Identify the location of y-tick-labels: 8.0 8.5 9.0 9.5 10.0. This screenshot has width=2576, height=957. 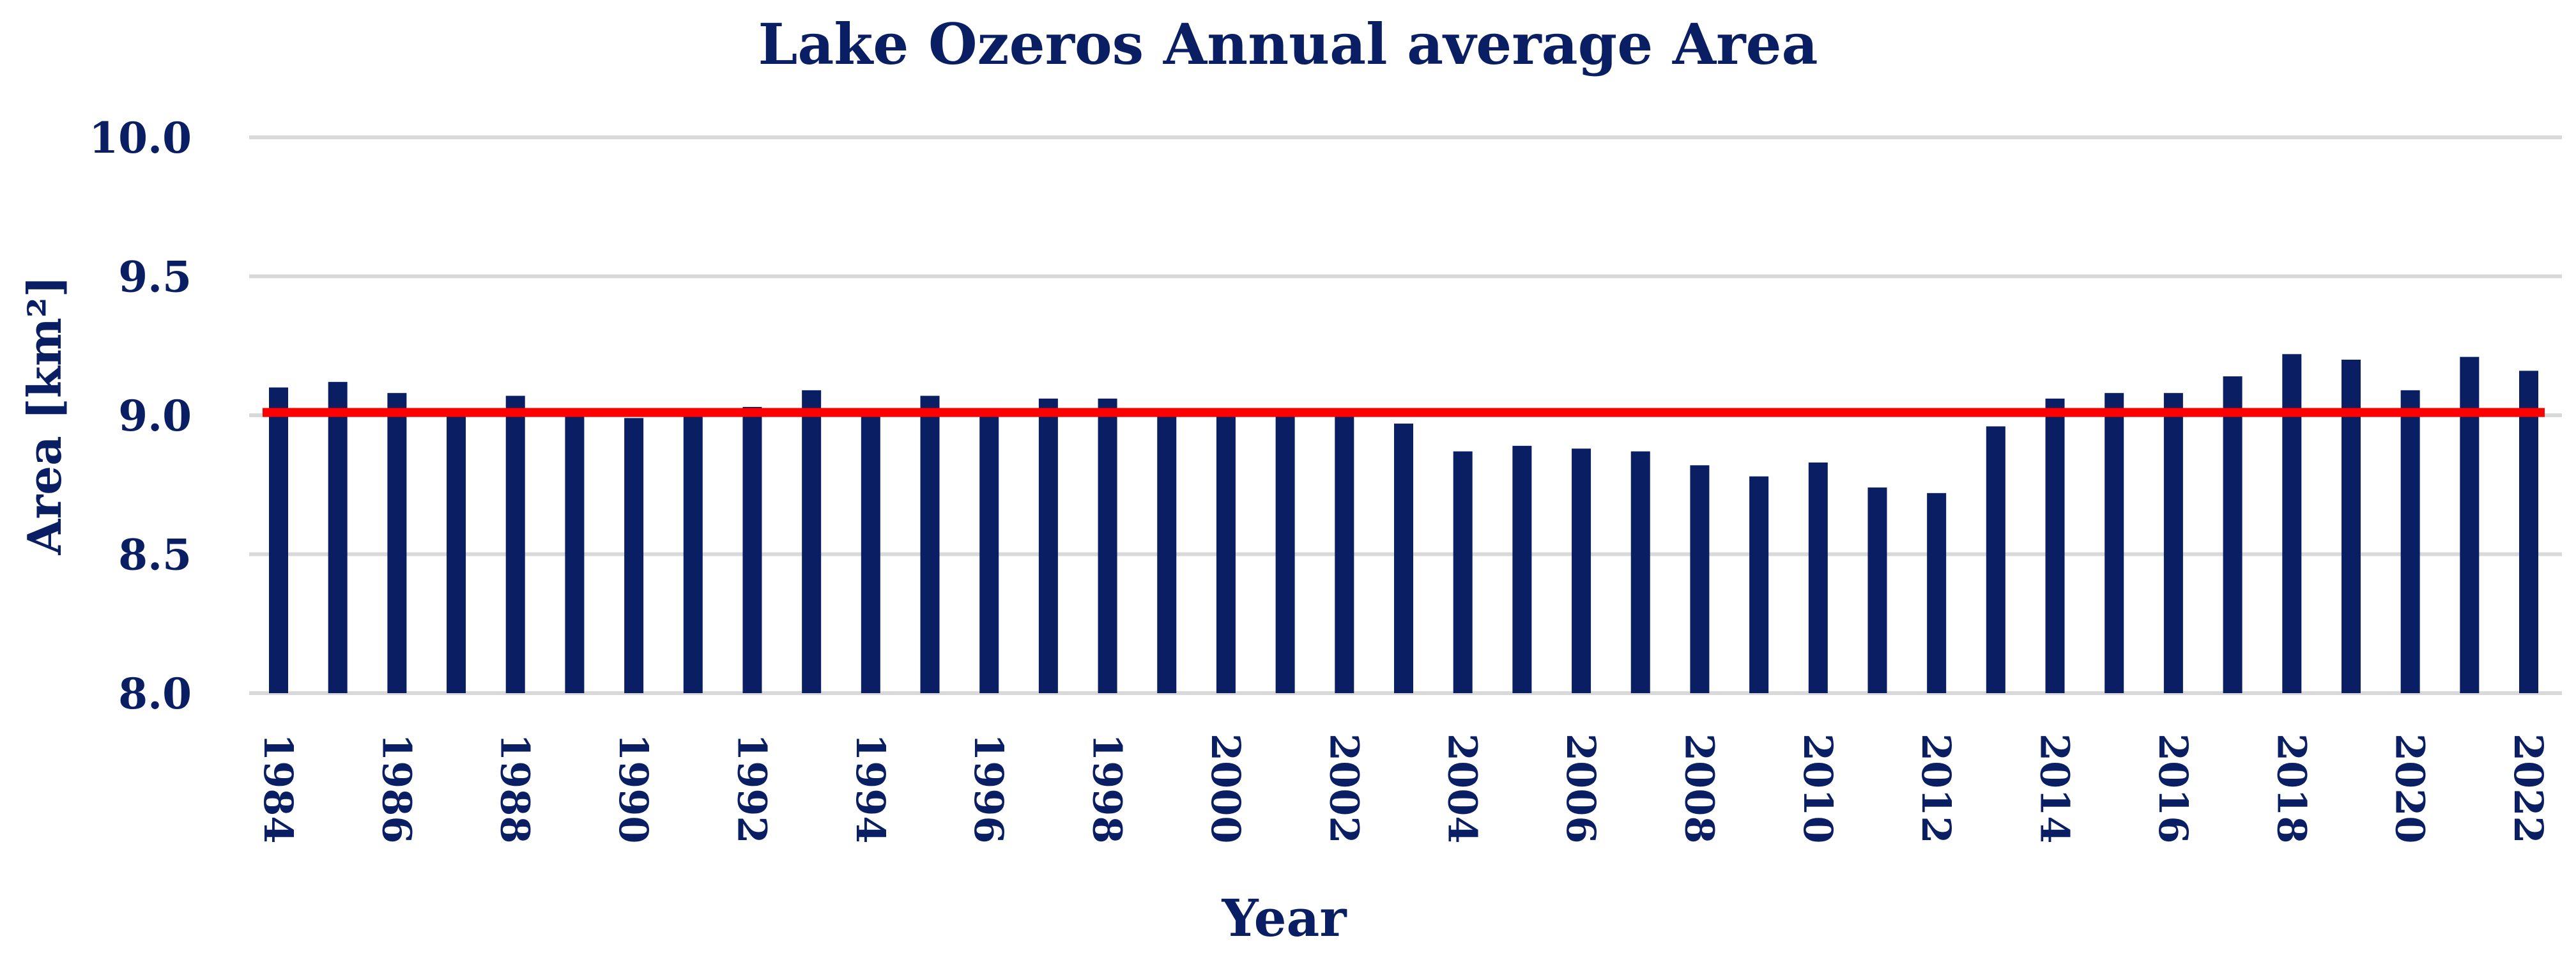
(140, 416).